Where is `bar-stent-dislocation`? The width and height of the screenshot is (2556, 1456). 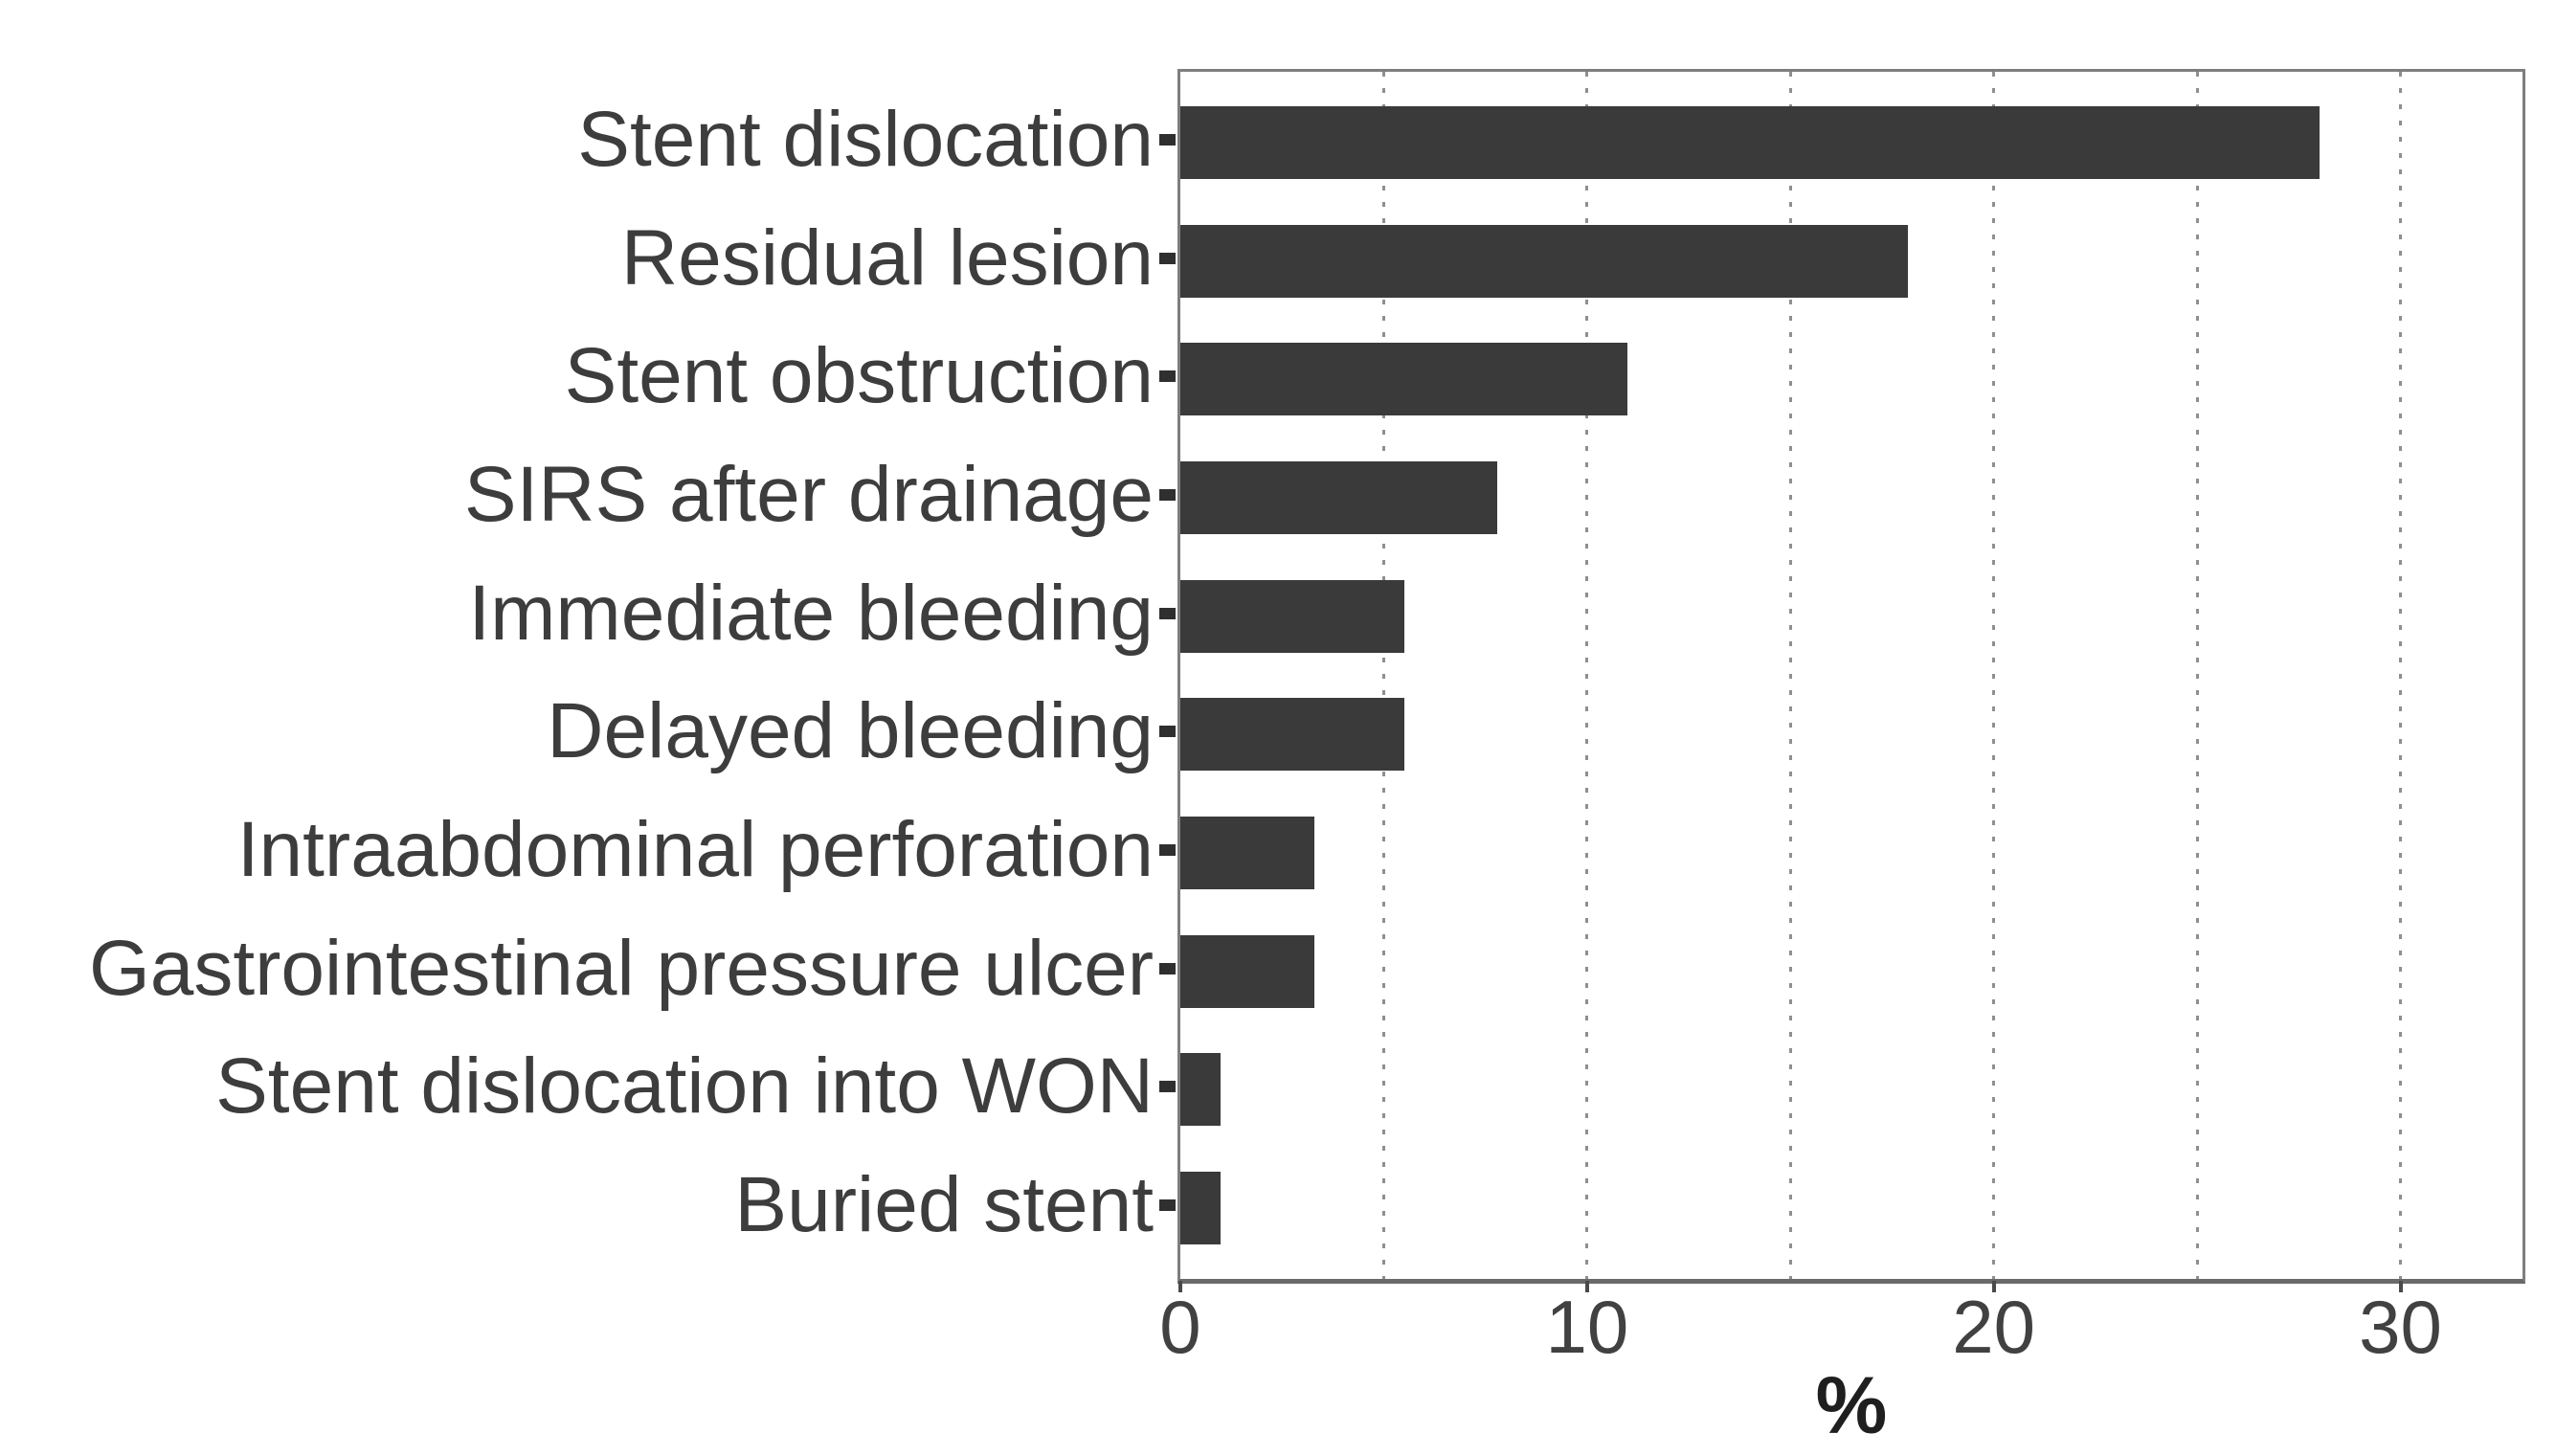 bar-stent-dislocation is located at coordinates (1750, 143).